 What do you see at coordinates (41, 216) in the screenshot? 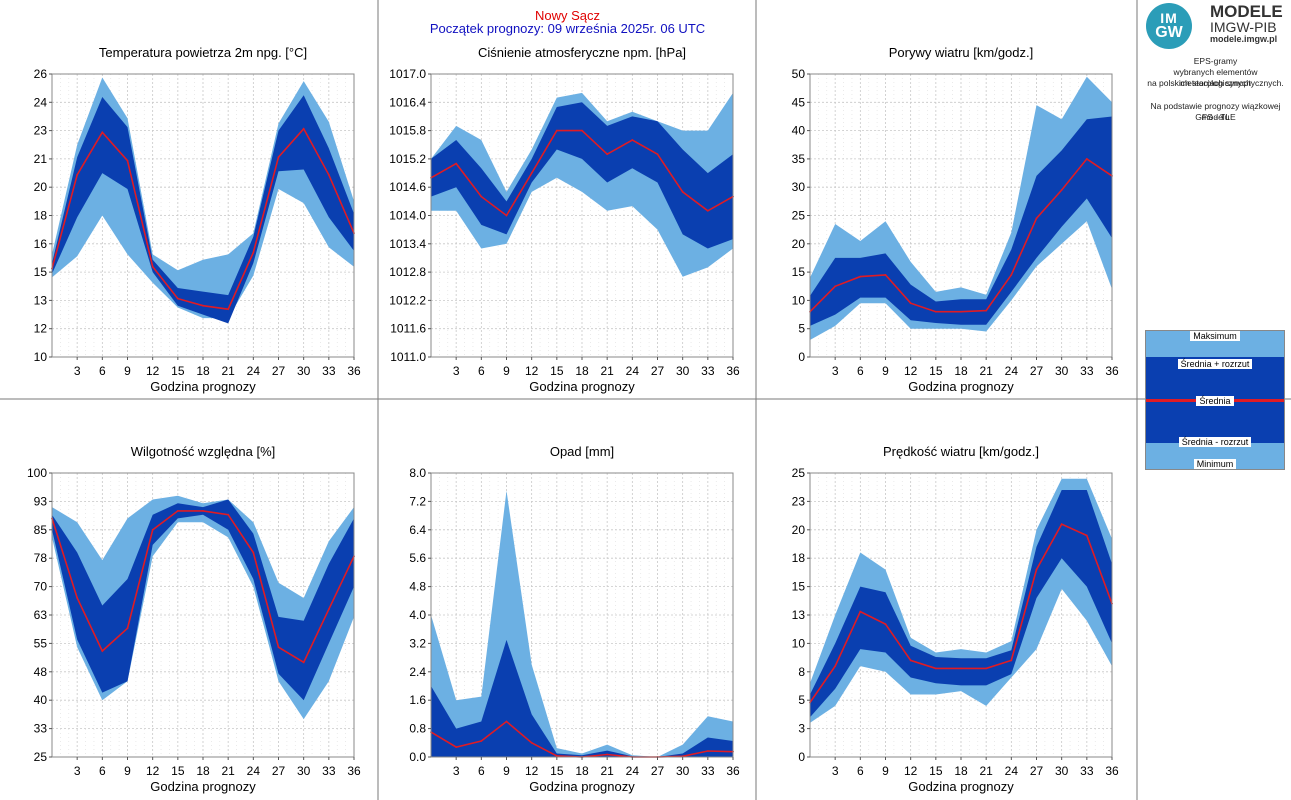
I see `y-tick-label: 18` at bounding box center [41, 216].